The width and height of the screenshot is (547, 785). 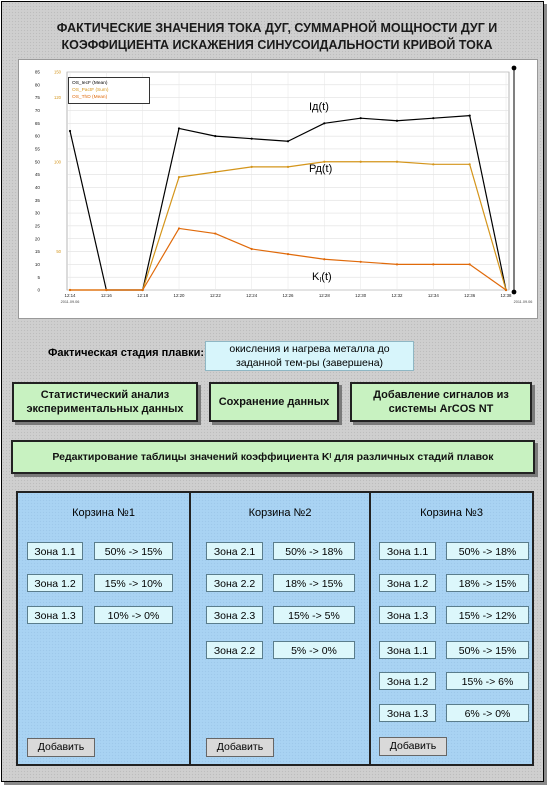 What do you see at coordinates (330, 456) in the screenshot?
I see `edit-table-label-sub: I` at bounding box center [330, 456].